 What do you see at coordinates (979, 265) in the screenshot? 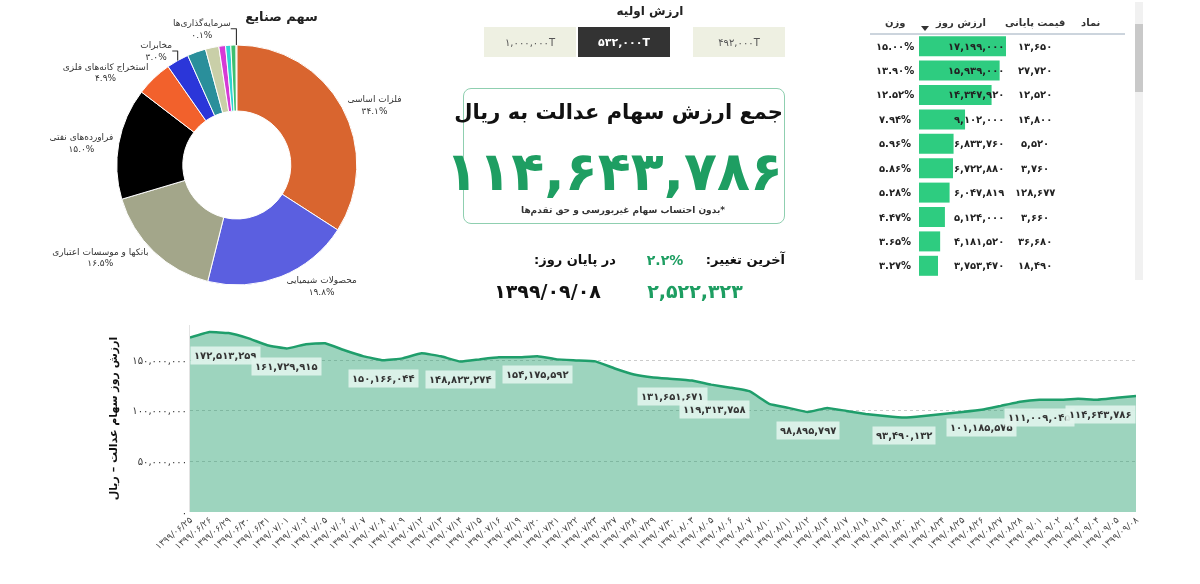
I see `data-label: ۳,۷۵۳,۴۷۰` at bounding box center [979, 265].